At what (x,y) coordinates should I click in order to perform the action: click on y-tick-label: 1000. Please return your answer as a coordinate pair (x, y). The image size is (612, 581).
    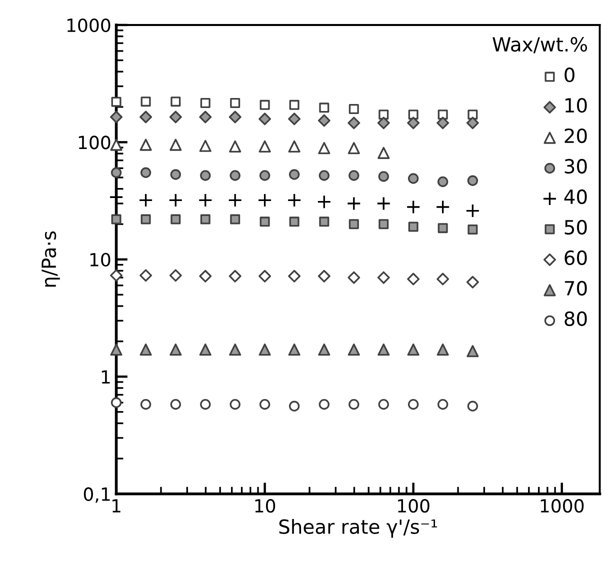
    Looking at the image, I should click on (88, 25).